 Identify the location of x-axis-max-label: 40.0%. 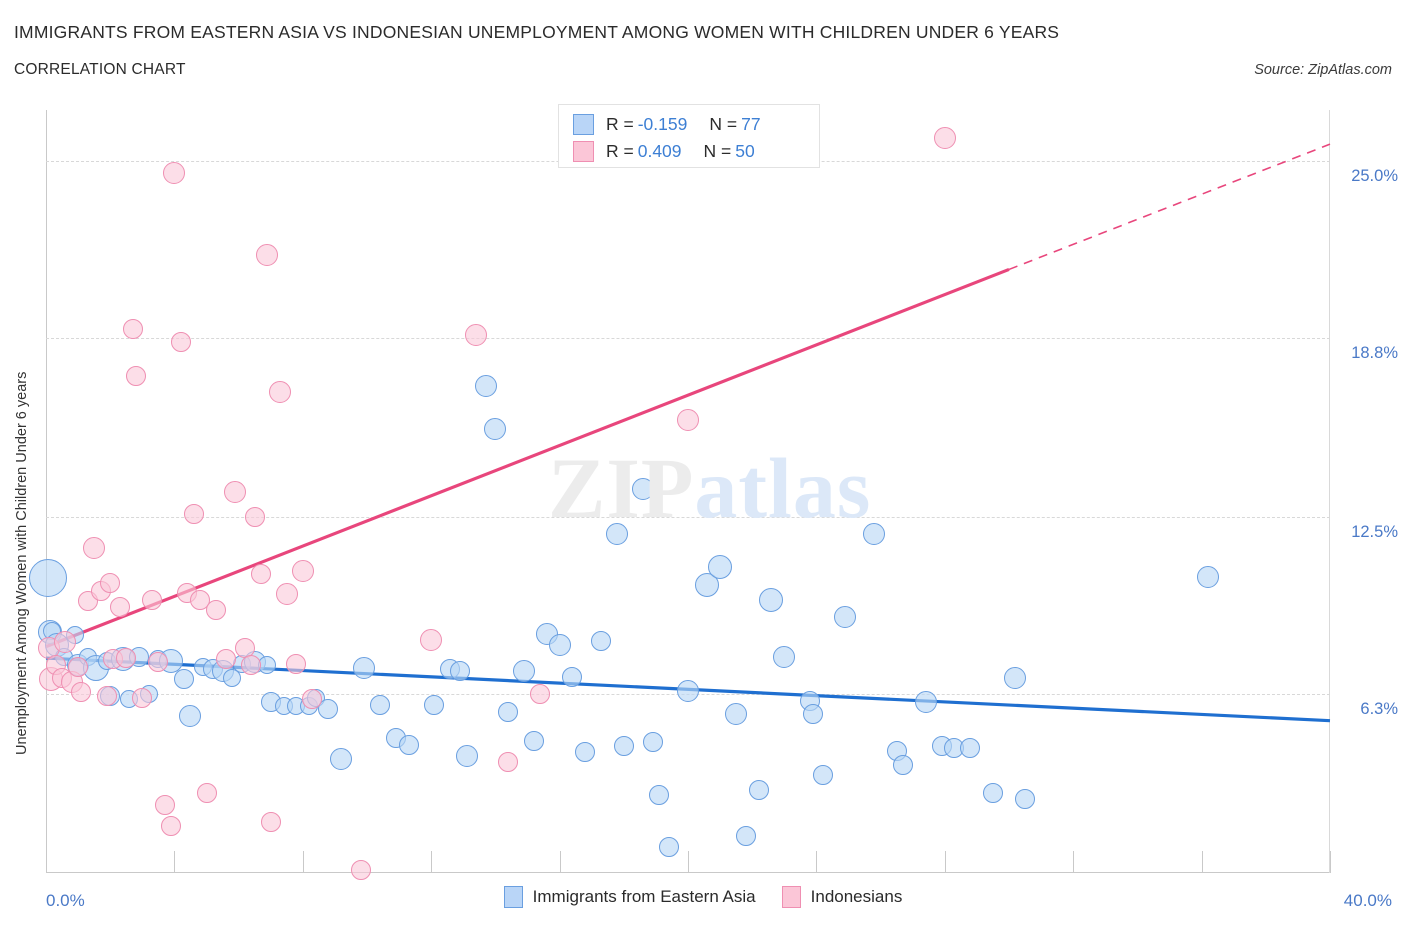
(1367, 900).